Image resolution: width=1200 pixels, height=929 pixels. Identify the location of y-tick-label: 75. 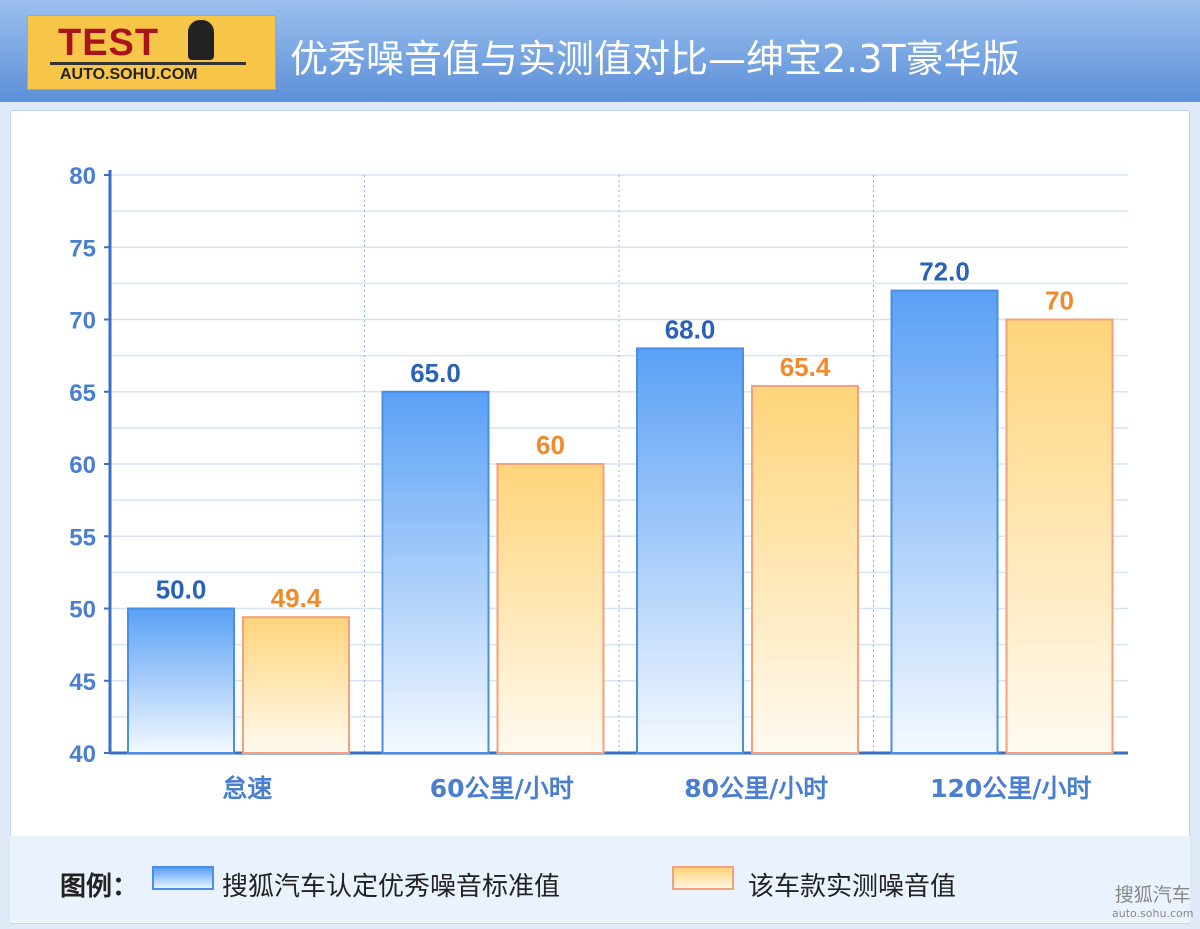
(82, 248).